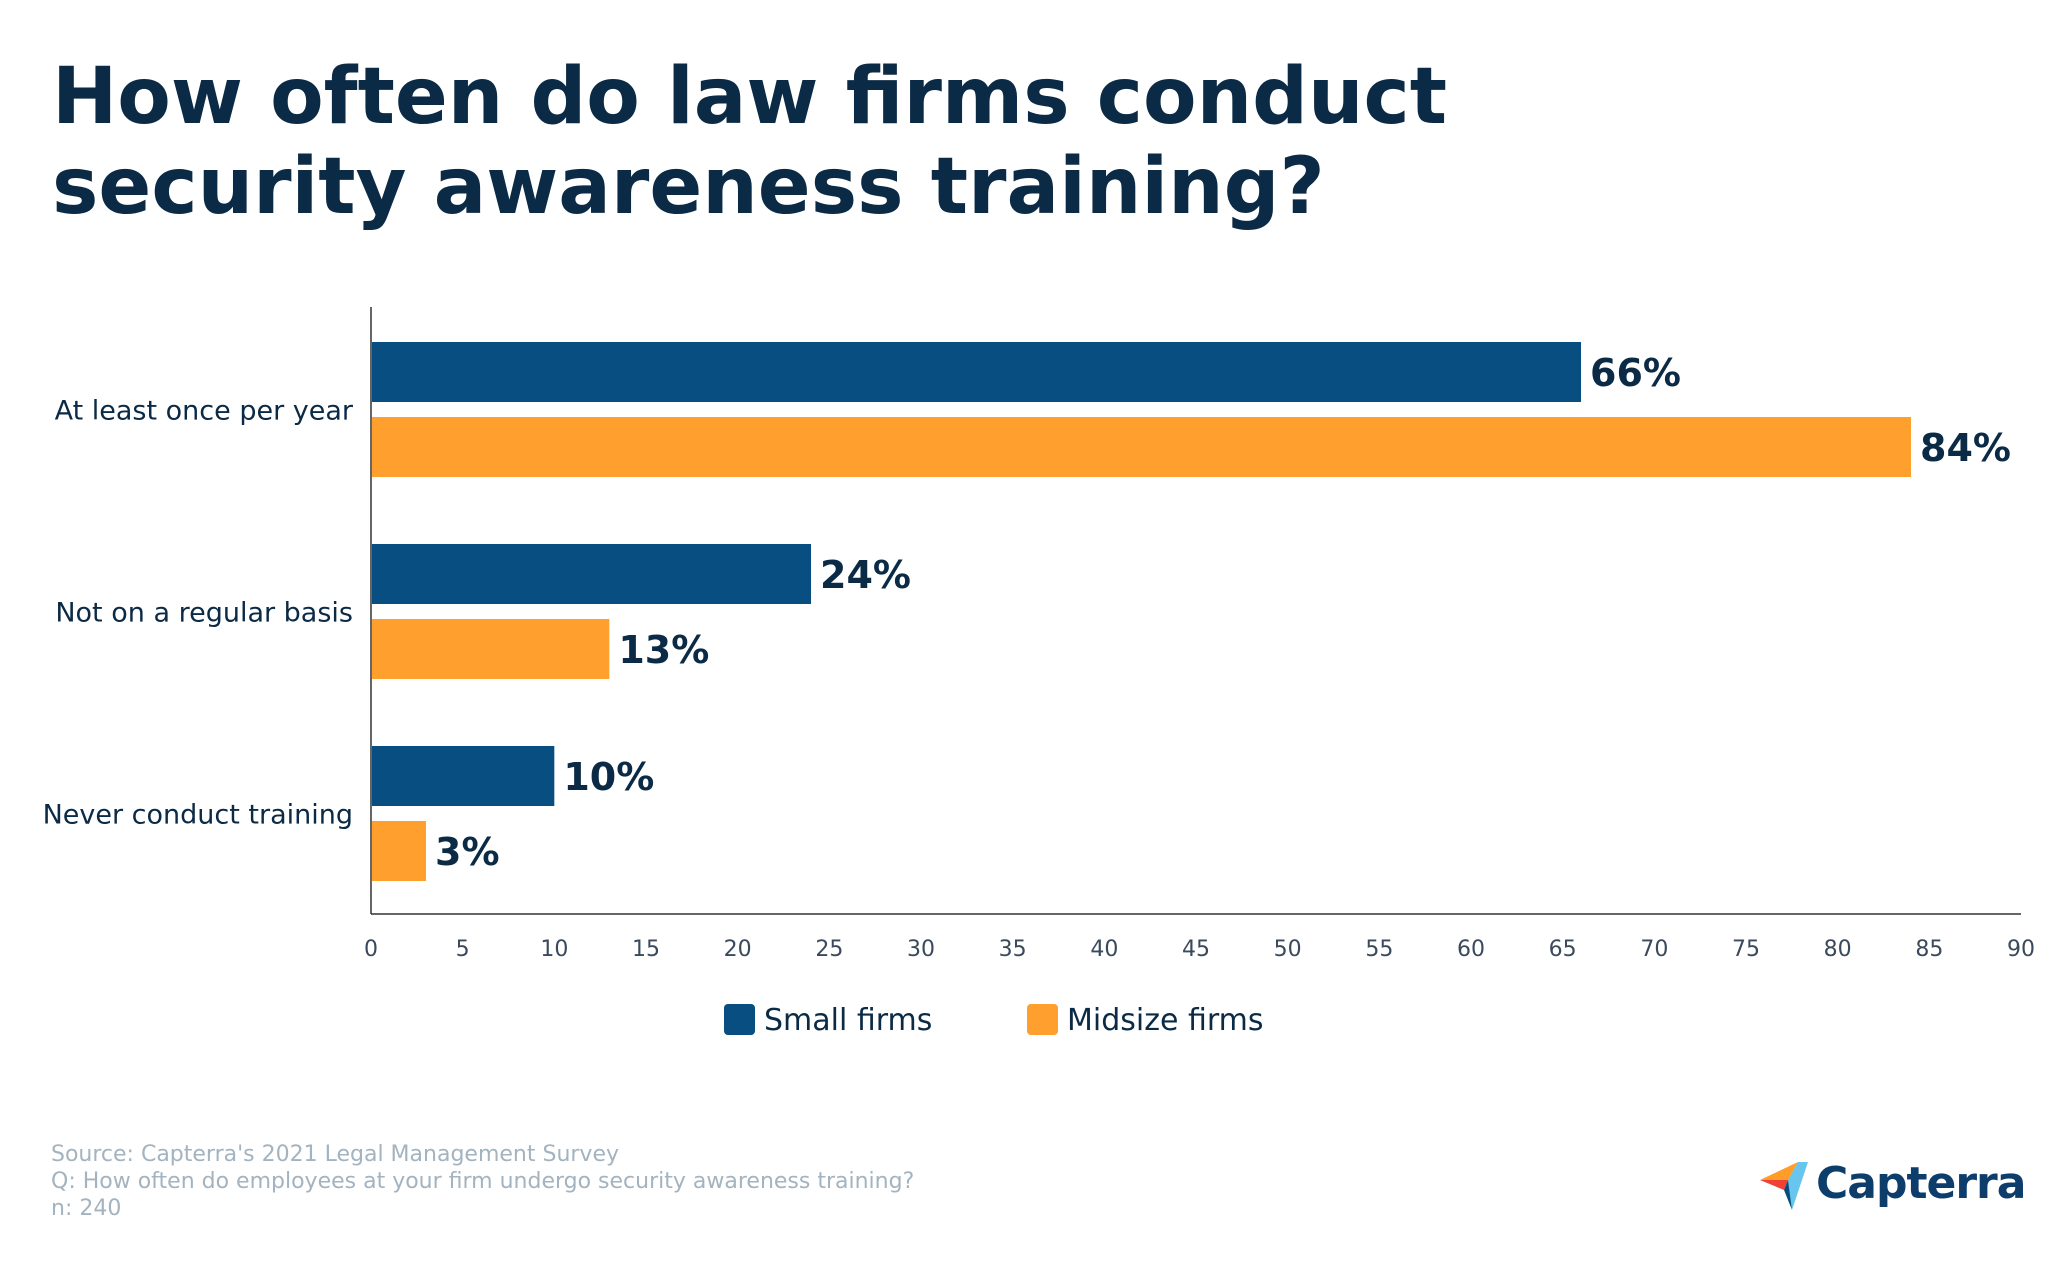  I want to click on x-tick-label-10: 10, so click(554, 949).